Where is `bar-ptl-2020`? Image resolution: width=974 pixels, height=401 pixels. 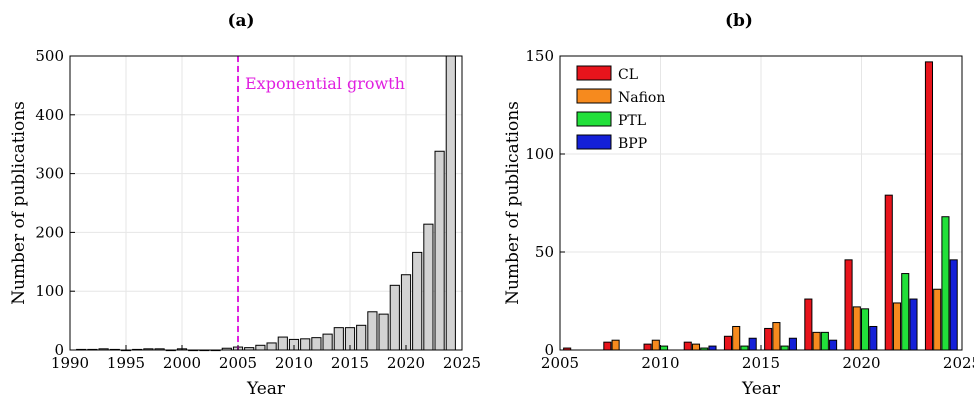
bar-ptl-2020 is located at coordinates (865, 329).